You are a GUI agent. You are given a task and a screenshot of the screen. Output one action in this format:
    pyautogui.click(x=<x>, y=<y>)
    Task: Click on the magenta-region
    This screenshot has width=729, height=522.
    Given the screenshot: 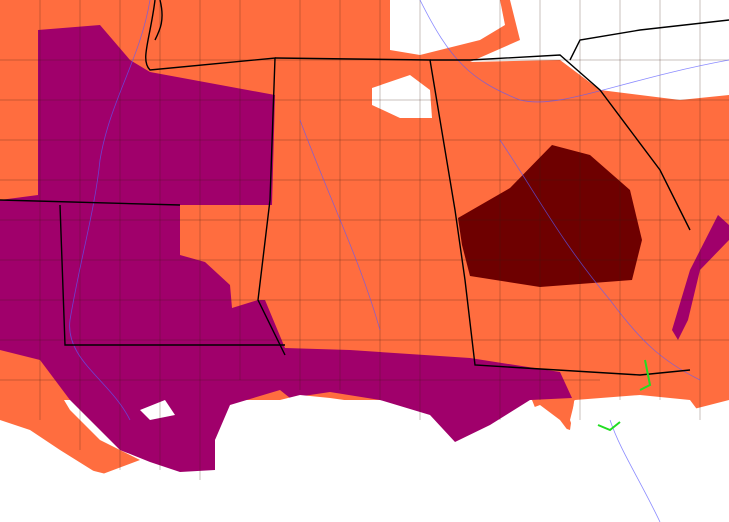 What is the action you would take?
    pyautogui.click(x=700, y=277)
    